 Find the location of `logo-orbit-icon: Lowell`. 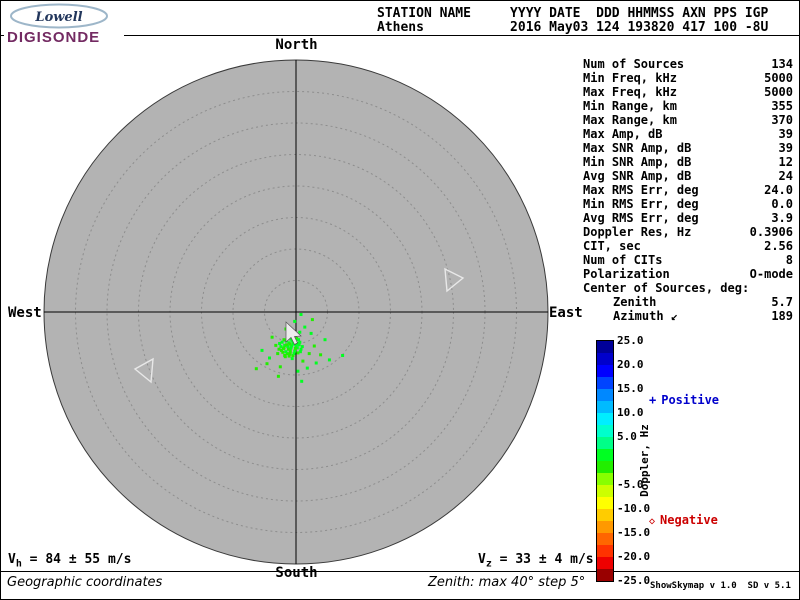

logo-orbit-icon: Lowell is located at coordinates (59, 16).